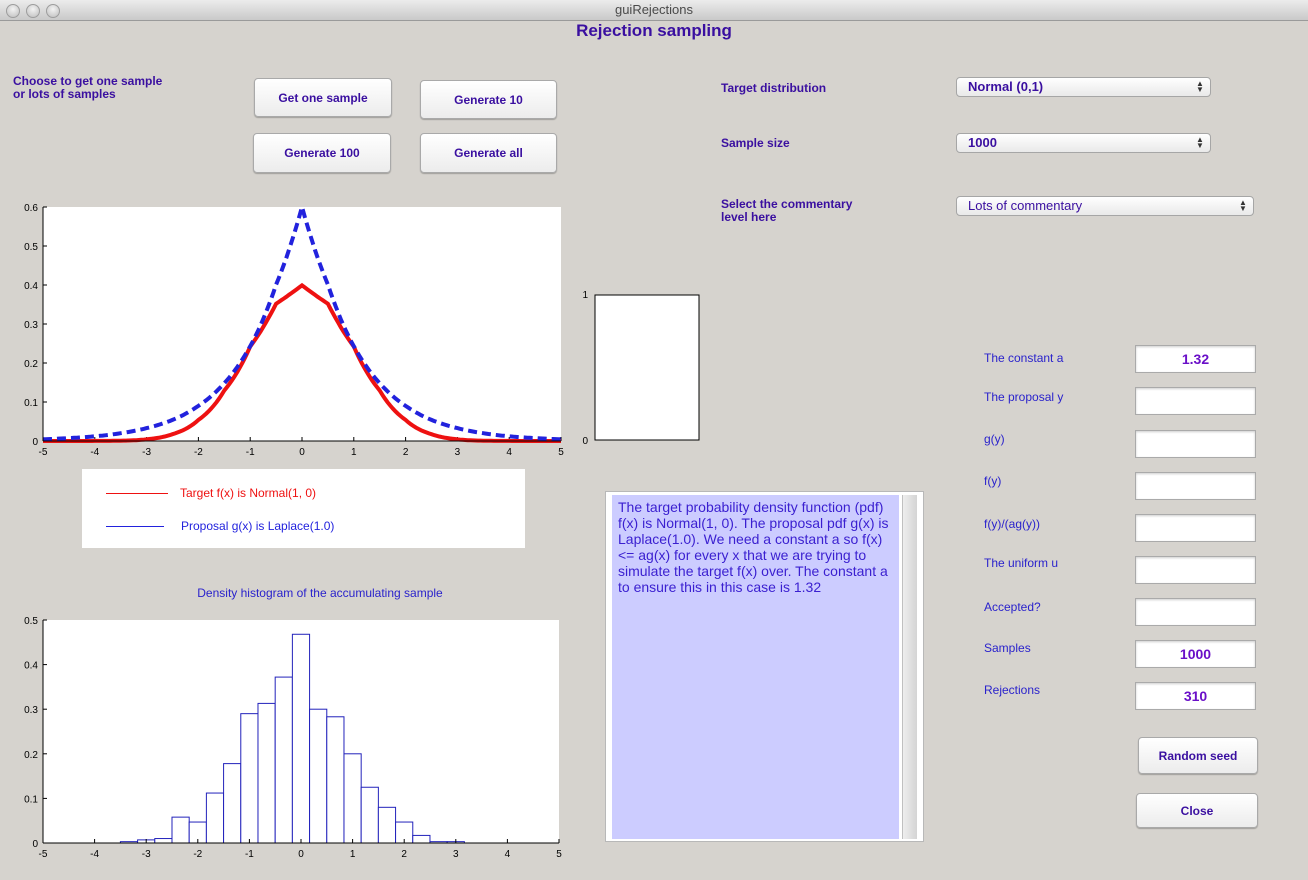 Image resolution: width=1308 pixels, height=880 pixels. Describe the element at coordinates (1012, 690) in the screenshot. I see `rejections-label: Rejections` at that location.